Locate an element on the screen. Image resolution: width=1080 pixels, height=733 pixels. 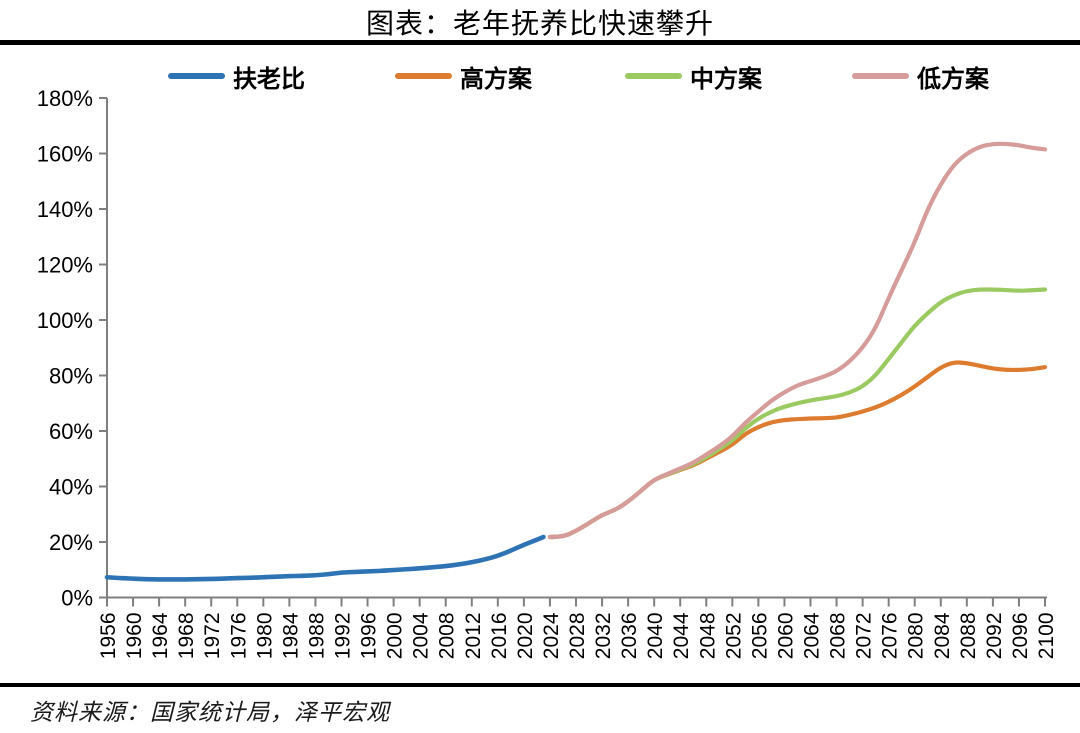
x-tick-label: 2052 is located at coordinates (733, 636).